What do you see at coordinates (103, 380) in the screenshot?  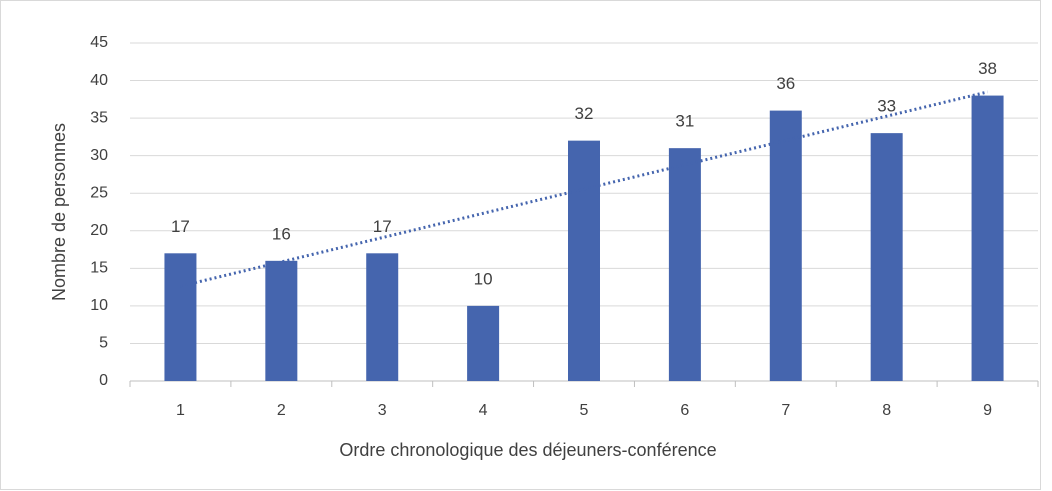 I see `y-tick-label: 0` at bounding box center [103, 380].